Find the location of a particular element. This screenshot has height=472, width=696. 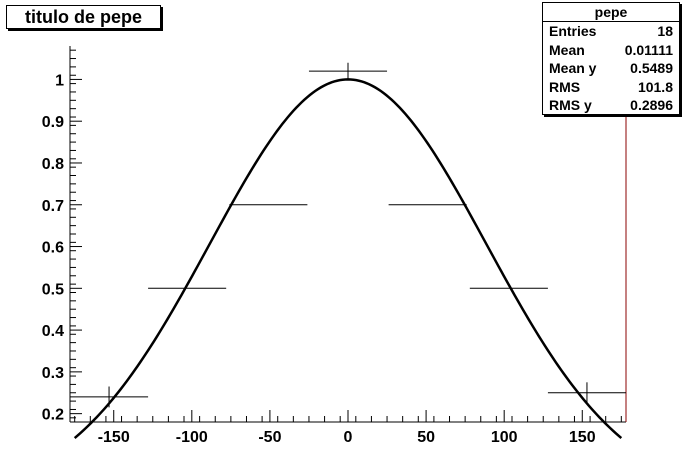

y-tick-label: 0.5 is located at coordinates (53, 289).